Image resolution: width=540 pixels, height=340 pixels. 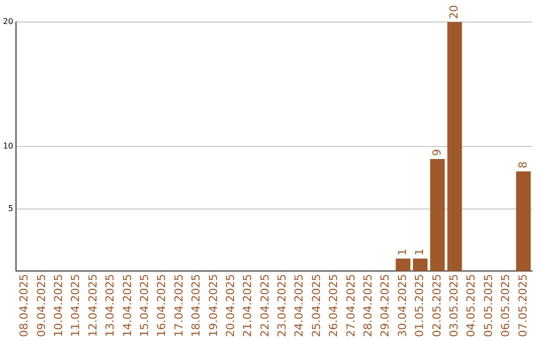 I want to click on x-tick-label: 27.04.2025, so click(x=351, y=306).